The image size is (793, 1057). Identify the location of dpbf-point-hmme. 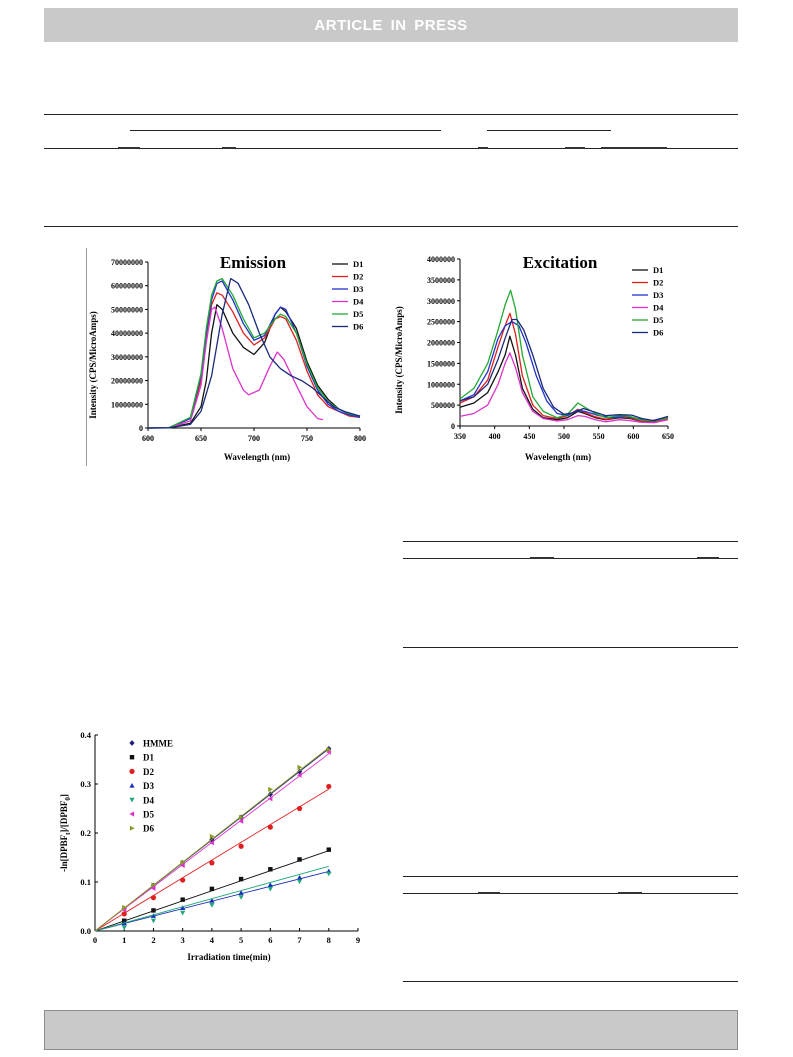
(299, 771).